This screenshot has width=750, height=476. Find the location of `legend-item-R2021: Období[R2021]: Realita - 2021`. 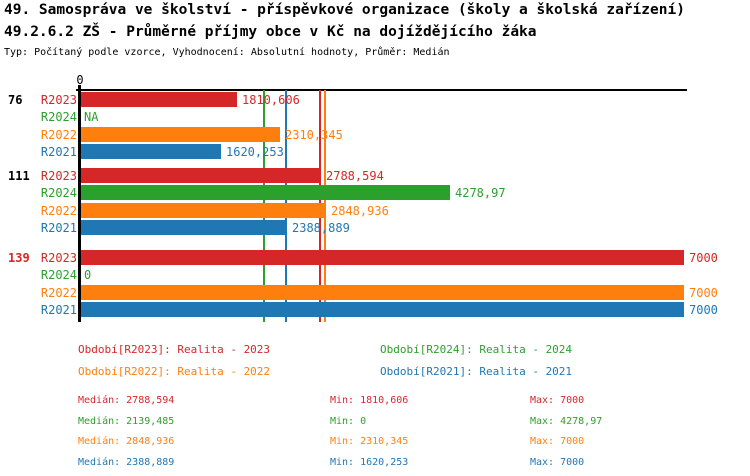

legend-item-R2021: Období[R2021]: Realita - 2021 is located at coordinates (476, 371).